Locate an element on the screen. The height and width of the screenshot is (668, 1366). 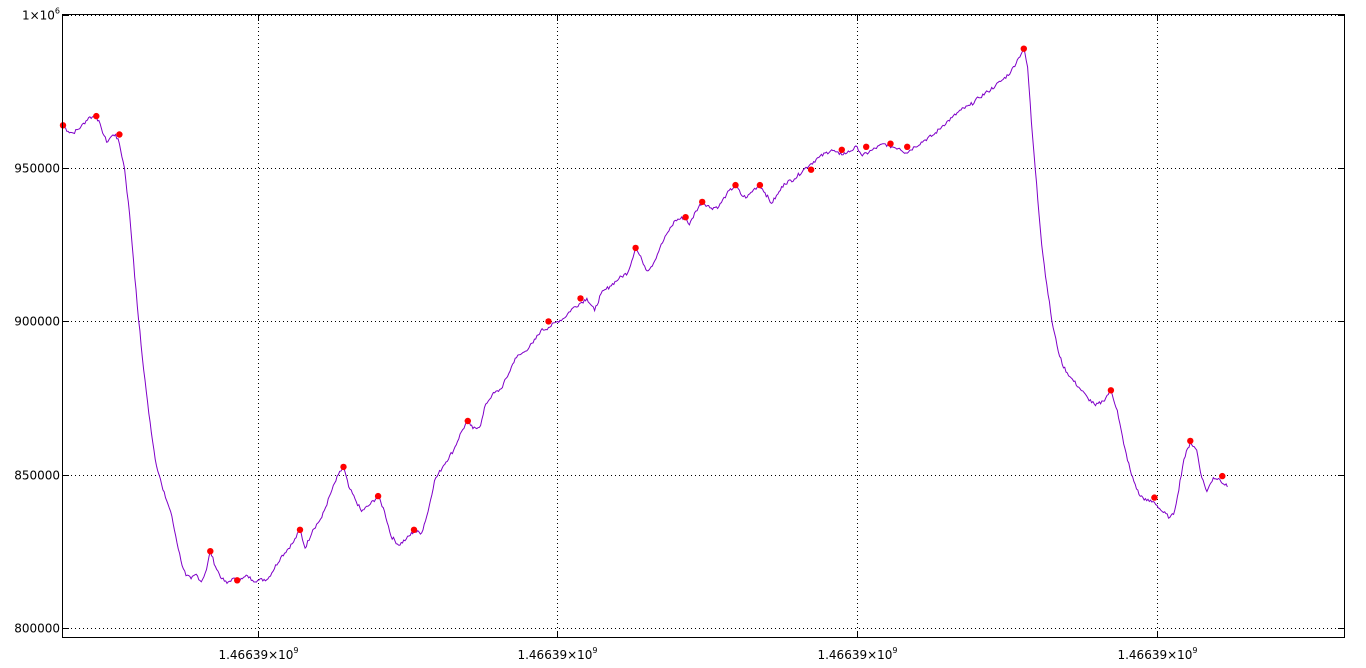
y-tick-label: 950000 is located at coordinates (37, 169).